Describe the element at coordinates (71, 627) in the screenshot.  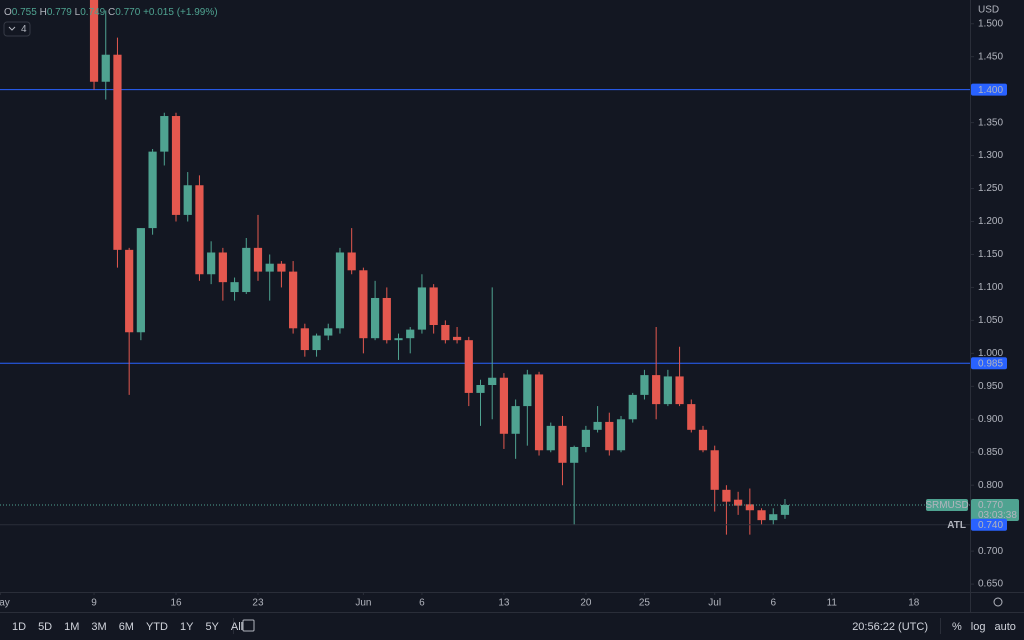
I see `range-button: 1M` at that location.